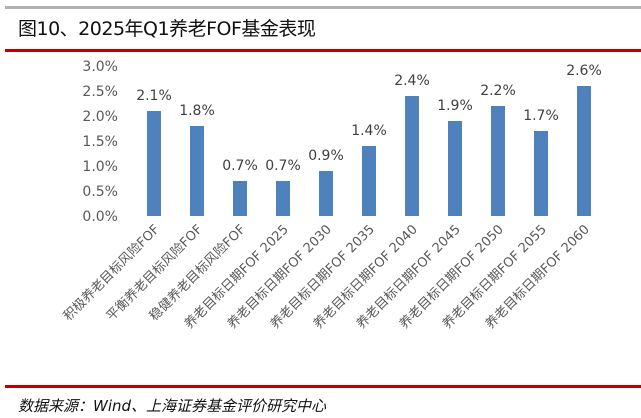  What do you see at coordinates (197, 111) in the screenshot?
I see `data-label: 1.8%` at bounding box center [197, 111].